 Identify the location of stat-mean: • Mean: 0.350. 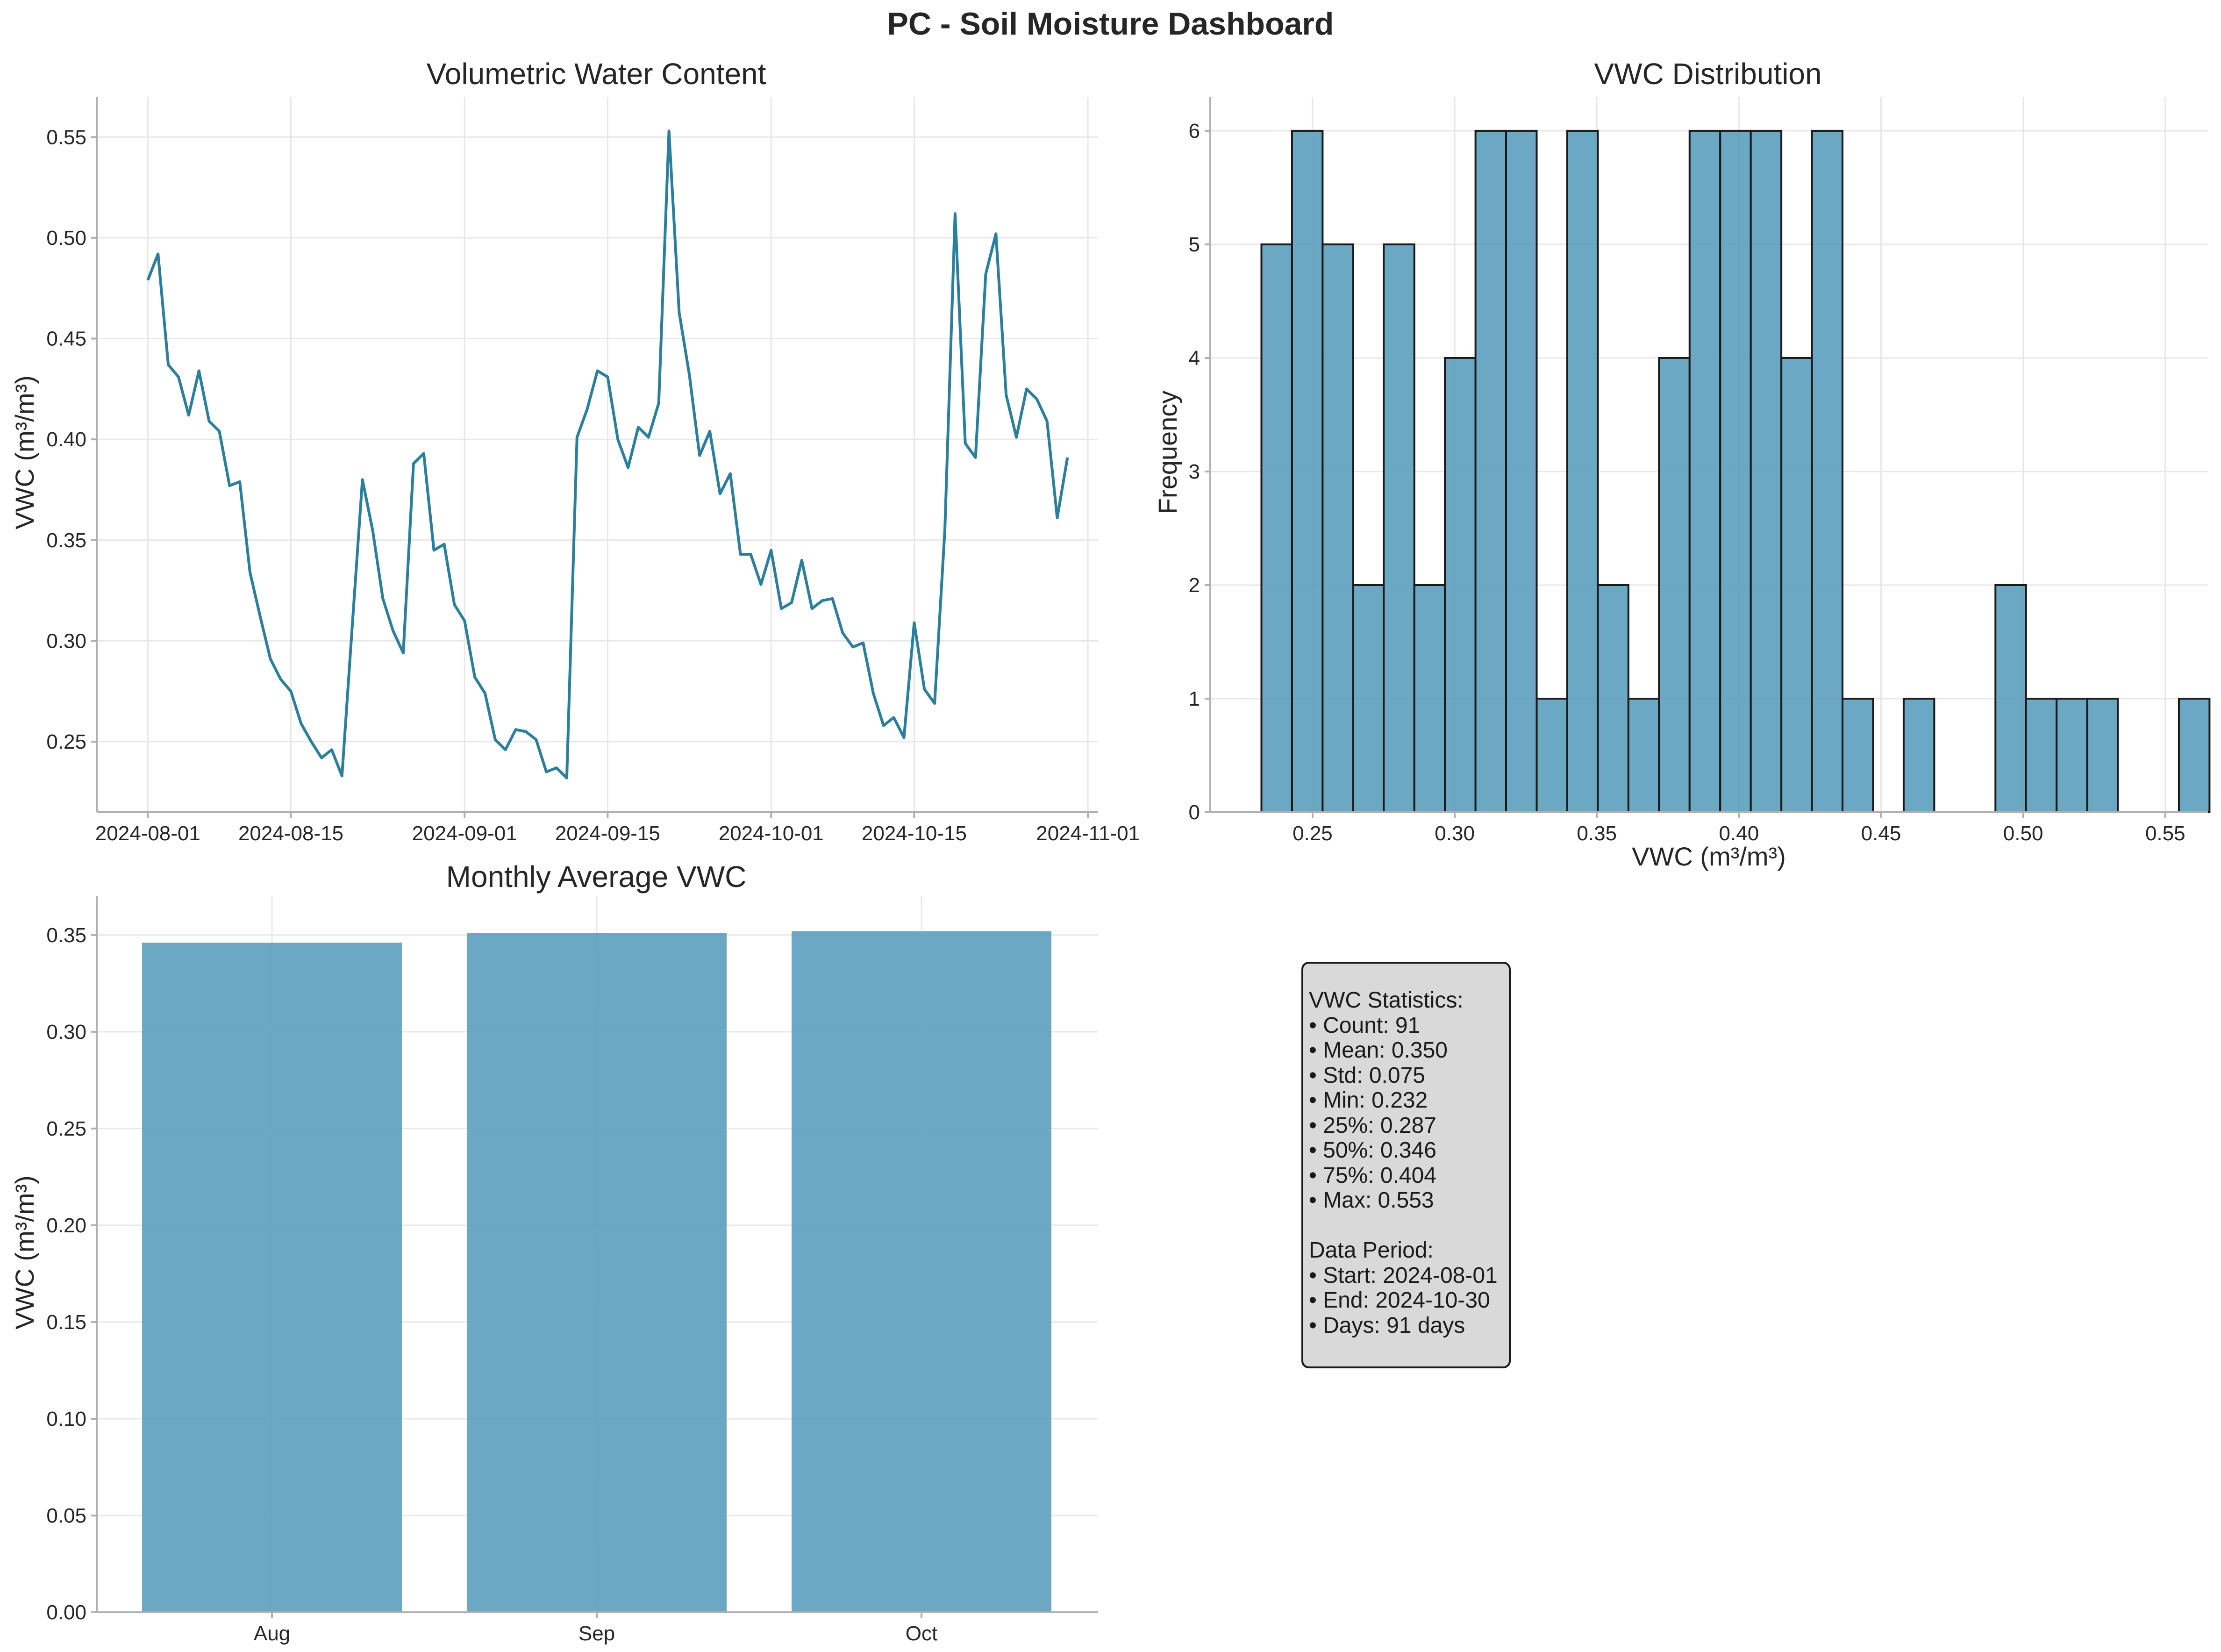
(1378, 1050).